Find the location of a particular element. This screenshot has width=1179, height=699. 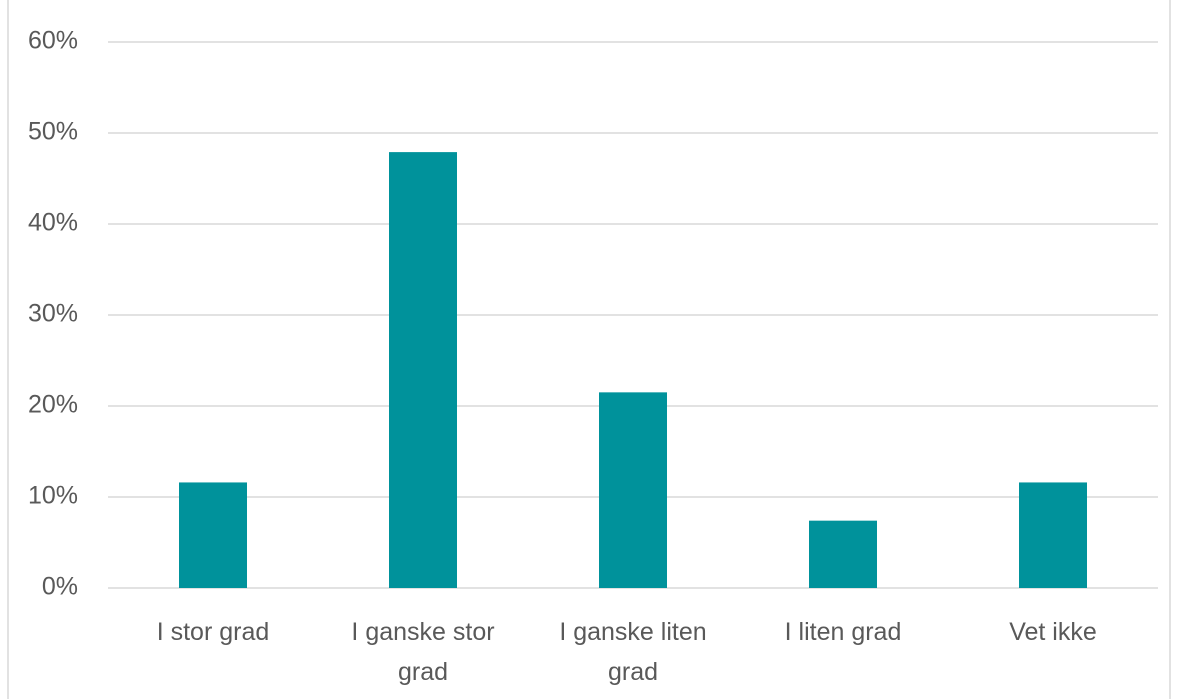

x-tick-label: I ganske stor grad is located at coordinates (423, 652).